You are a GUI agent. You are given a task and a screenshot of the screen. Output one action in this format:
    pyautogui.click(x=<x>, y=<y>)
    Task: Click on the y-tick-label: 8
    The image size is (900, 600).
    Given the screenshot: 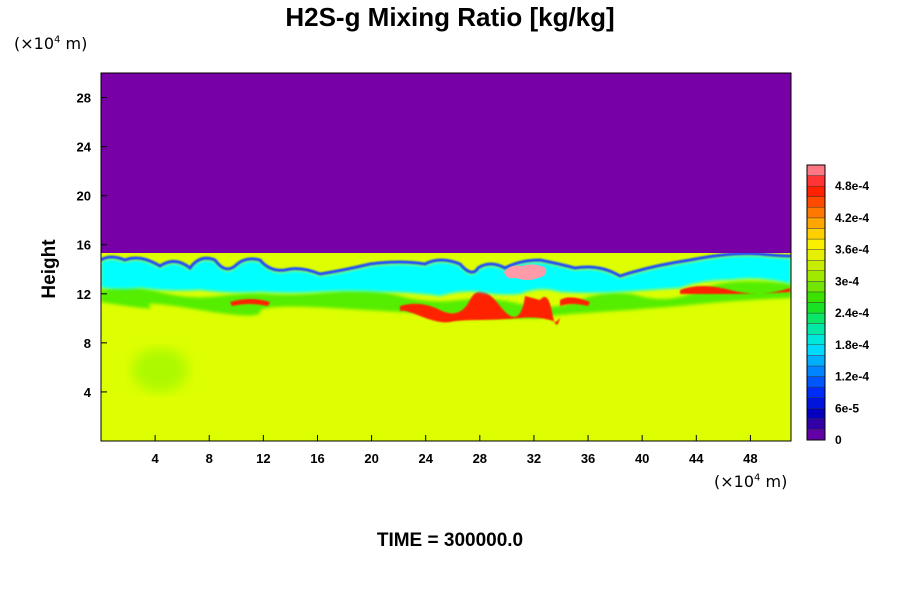 What is the action you would take?
    pyautogui.click(x=87, y=343)
    